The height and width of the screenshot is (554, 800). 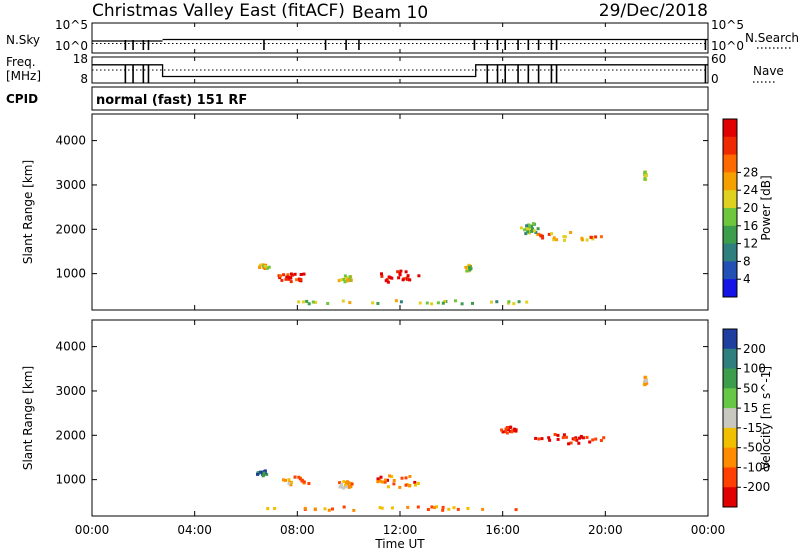 What do you see at coordinates (750, 172) in the screenshot?
I see `power-colorbar-tick-label: 28` at bounding box center [750, 172].